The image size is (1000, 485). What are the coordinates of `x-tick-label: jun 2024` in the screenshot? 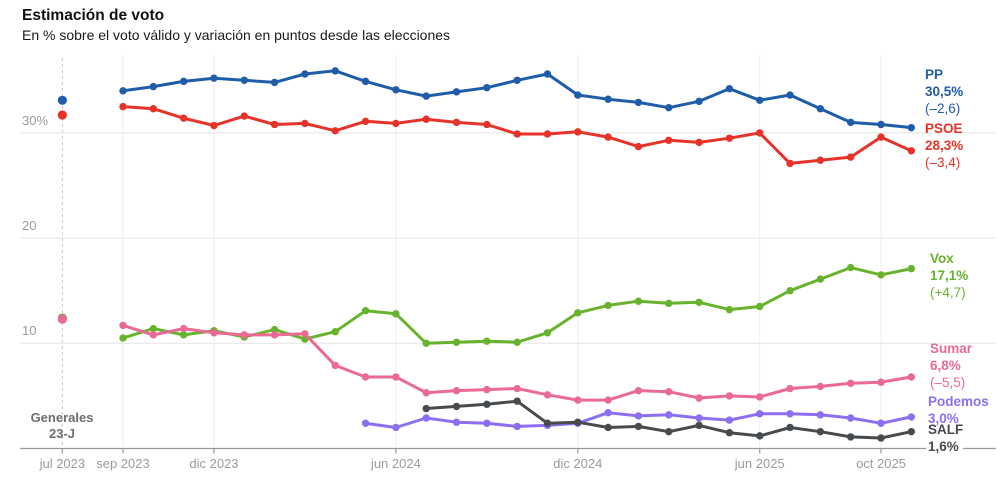 It's located at (395, 463).